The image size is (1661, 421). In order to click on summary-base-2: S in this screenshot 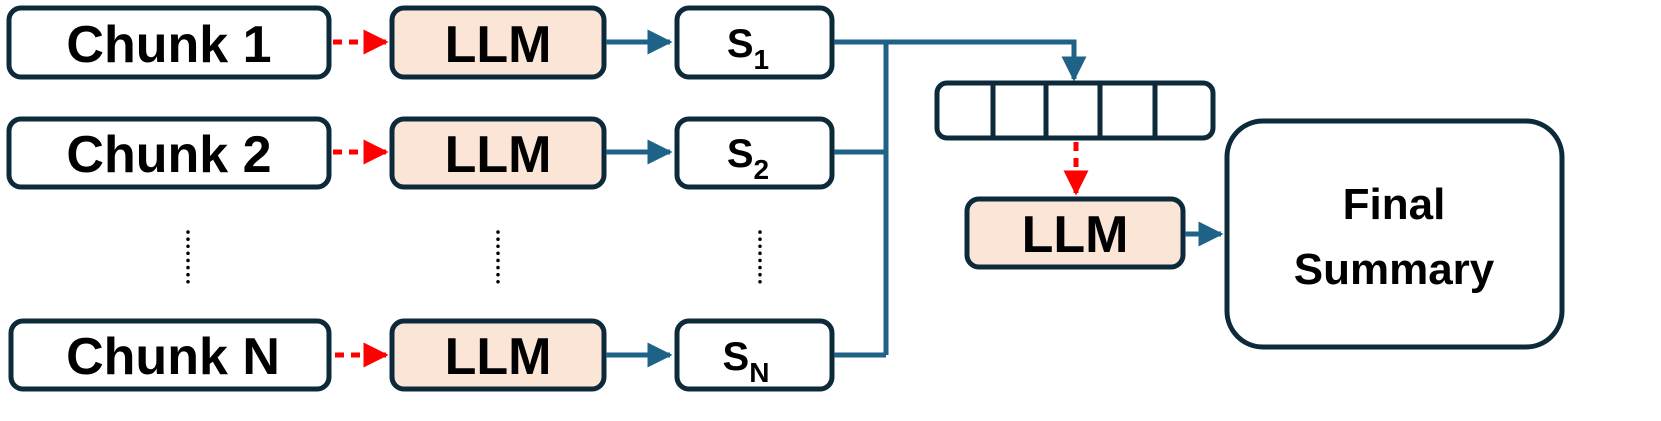, I will do `click(740, 154)`.